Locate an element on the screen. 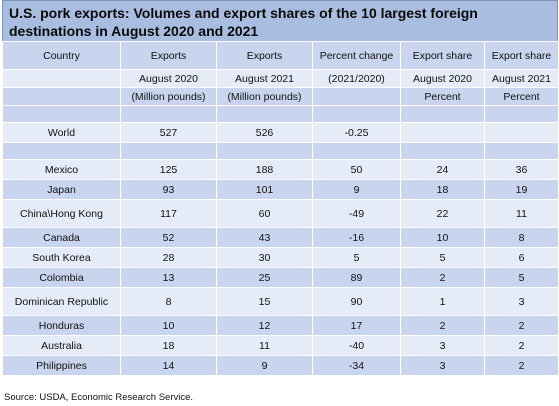 The width and height of the screenshot is (559, 406). table-row-cell-0: Honduras is located at coordinates (61, 325).